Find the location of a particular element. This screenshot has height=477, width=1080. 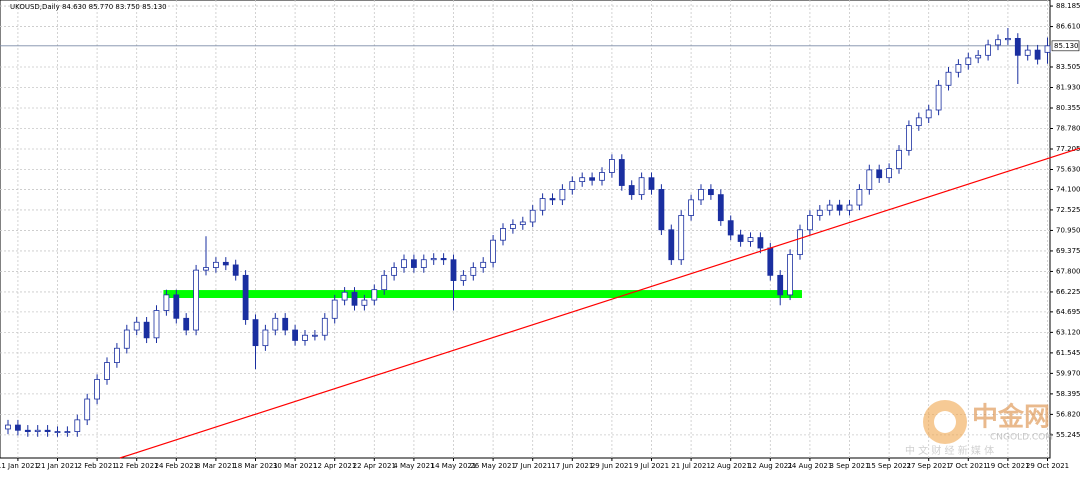

x-tick-label: 9 Jul 2021 is located at coordinates (651, 466).